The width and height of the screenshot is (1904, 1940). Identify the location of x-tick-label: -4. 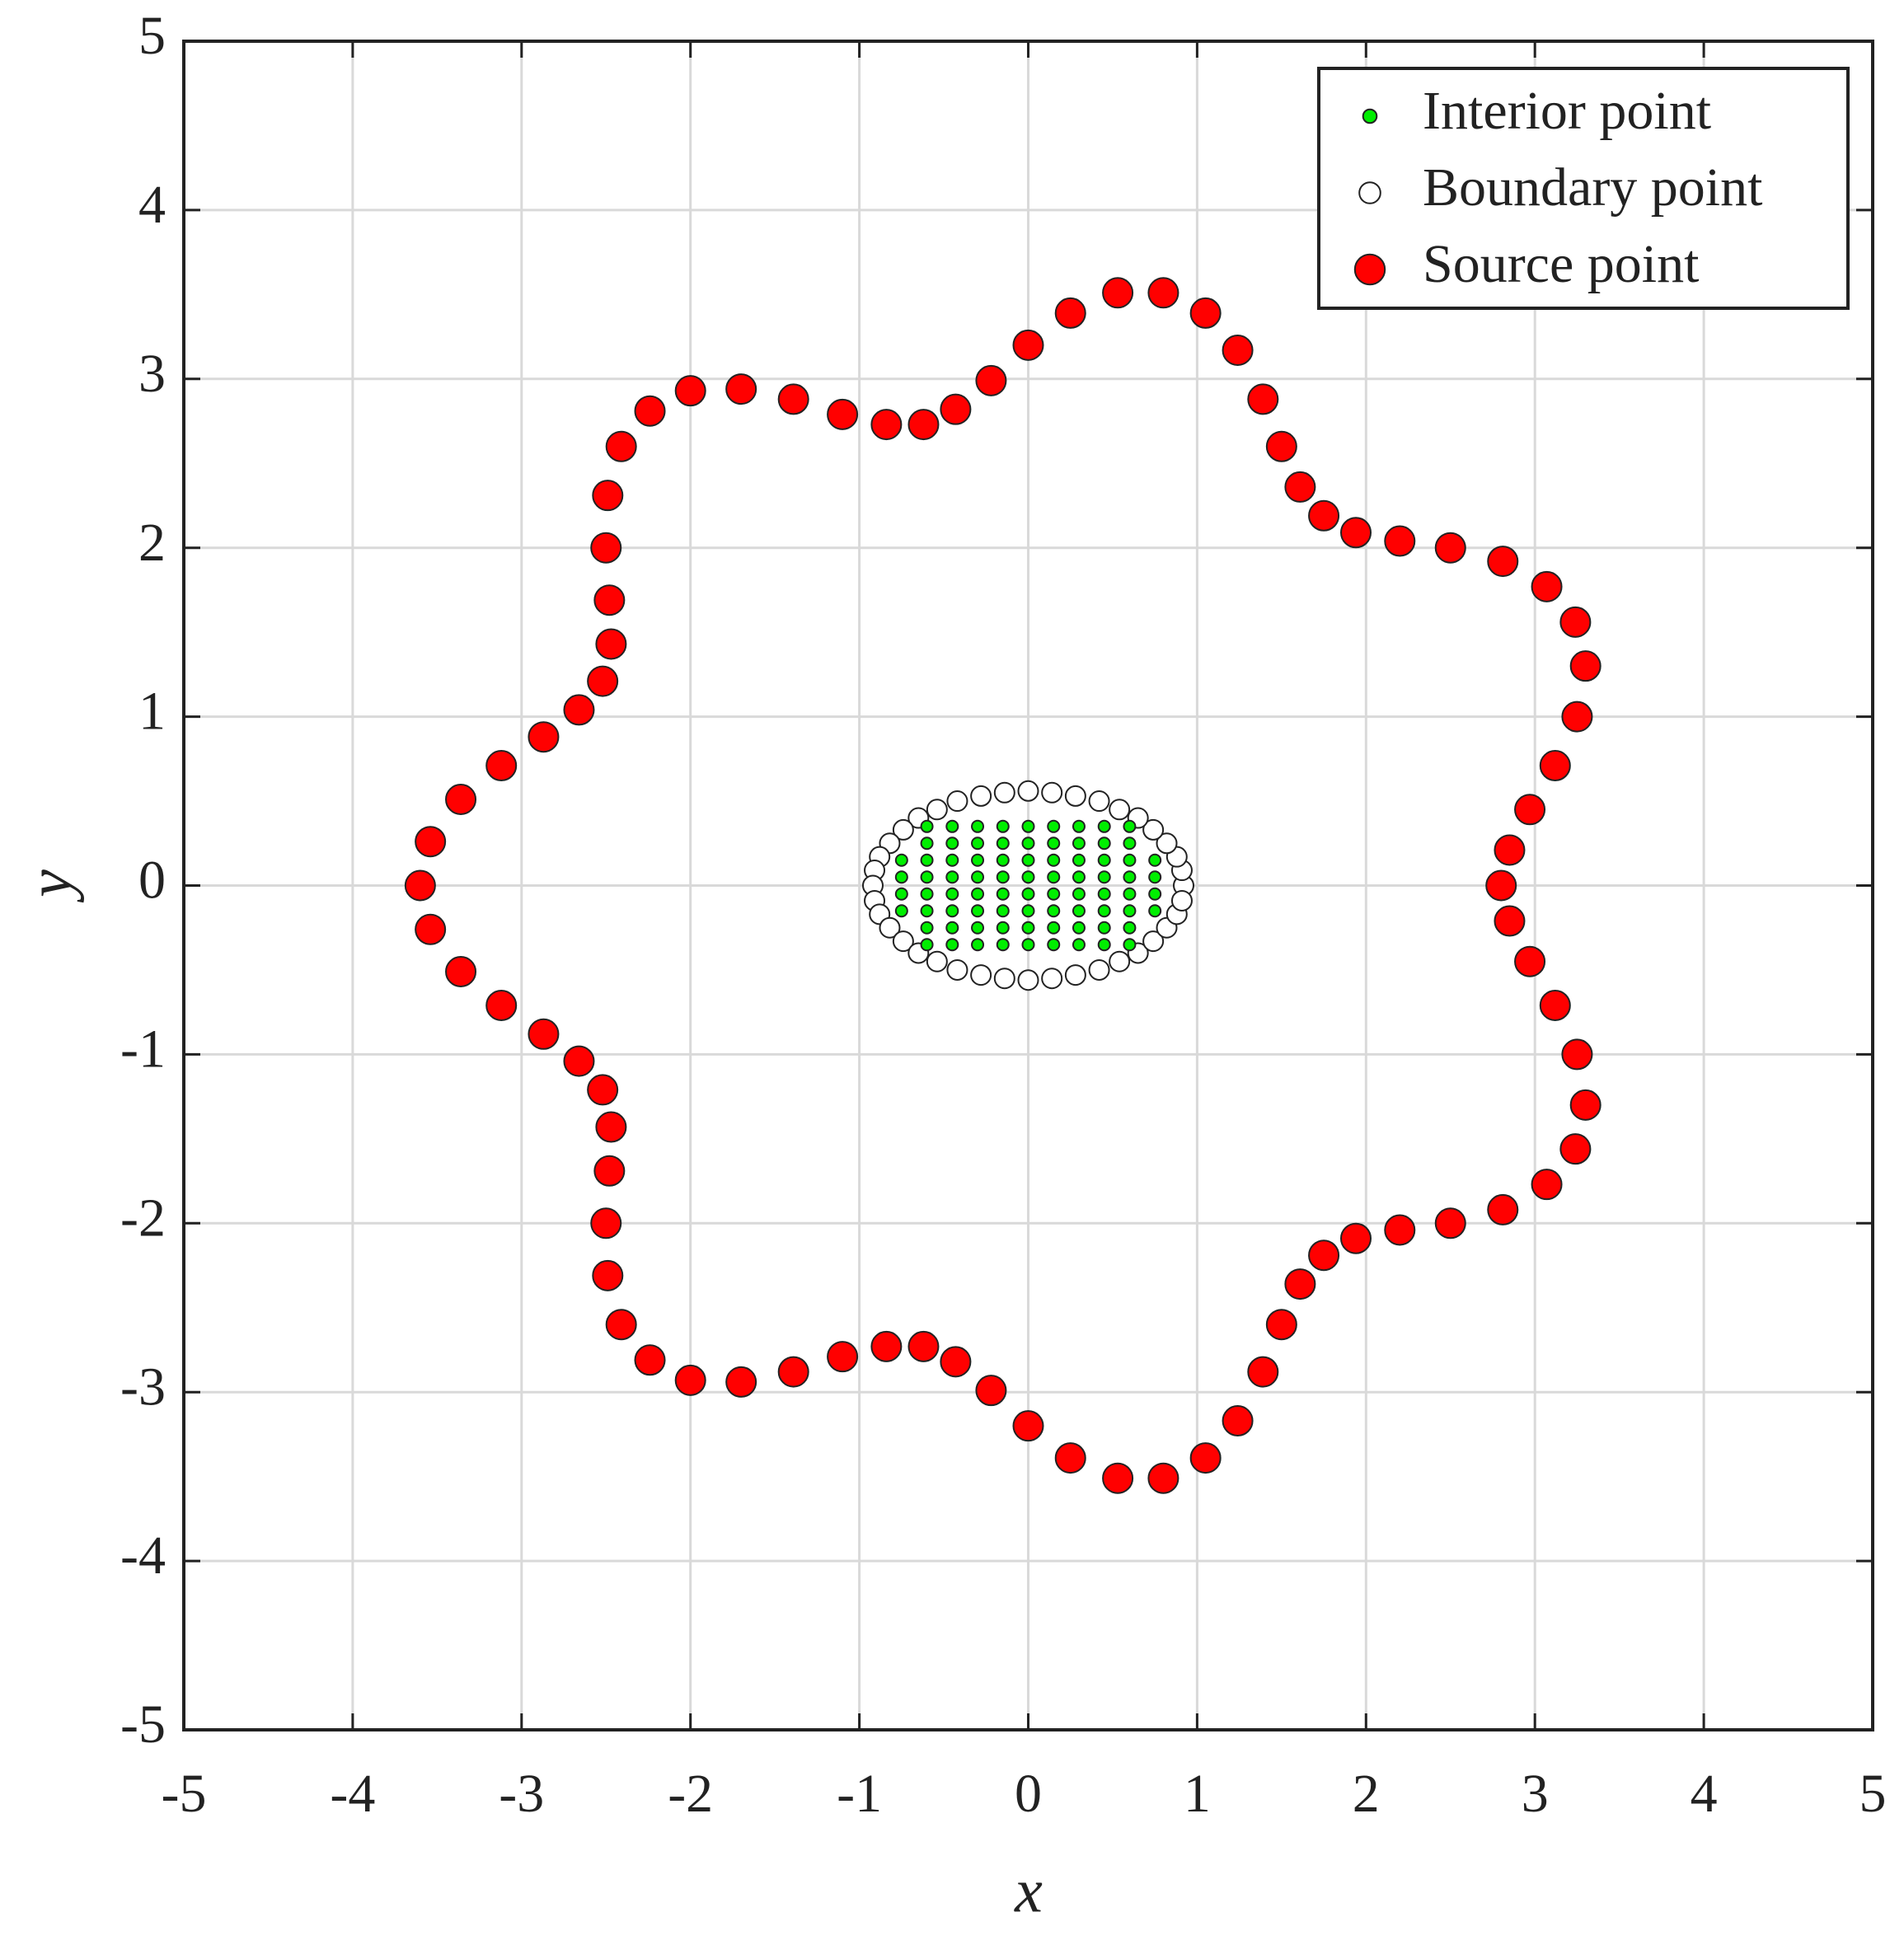
(352, 1794).